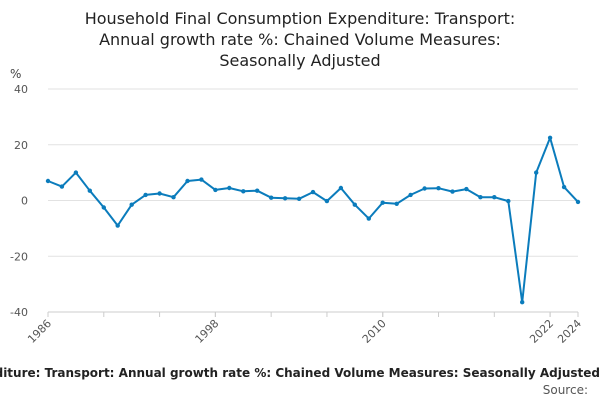 This screenshot has width=600, height=400. What do you see at coordinates (19, 312) in the screenshot?
I see `y-tick-label: -40` at bounding box center [19, 312].